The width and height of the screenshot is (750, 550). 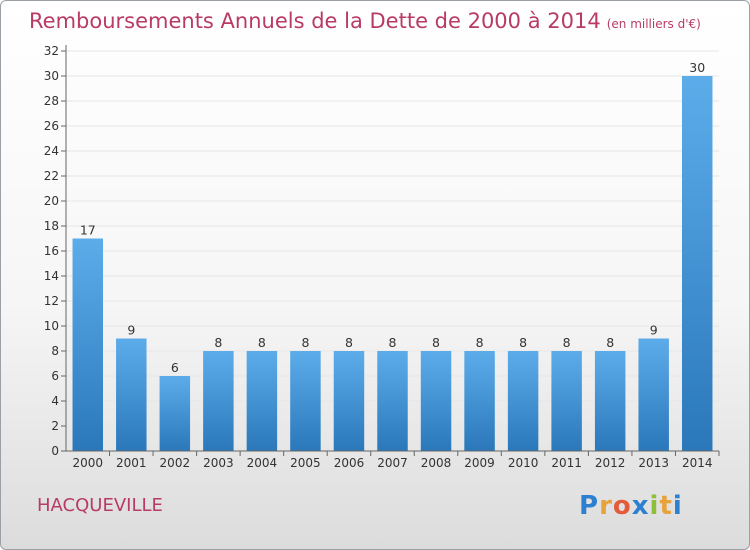 What do you see at coordinates (697, 67) in the screenshot?
I see `data-label: 30` at bounding box center [697, 67].